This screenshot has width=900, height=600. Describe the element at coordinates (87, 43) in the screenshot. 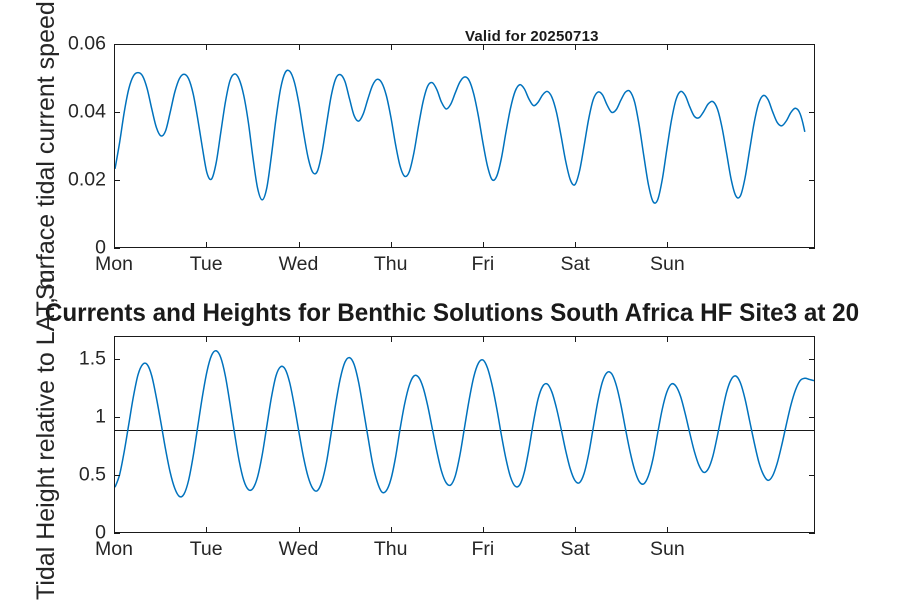

I see `y-tick-label-0.06: 0.06` at that location.